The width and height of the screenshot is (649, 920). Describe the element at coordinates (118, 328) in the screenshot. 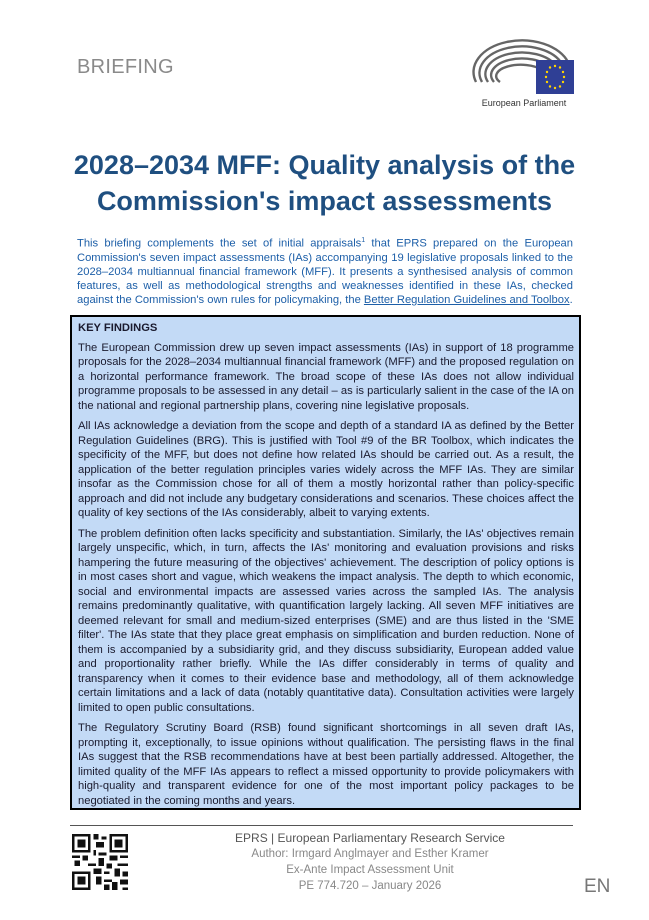

I see `key-findings-heading: KEY FINDINGS` at that location.